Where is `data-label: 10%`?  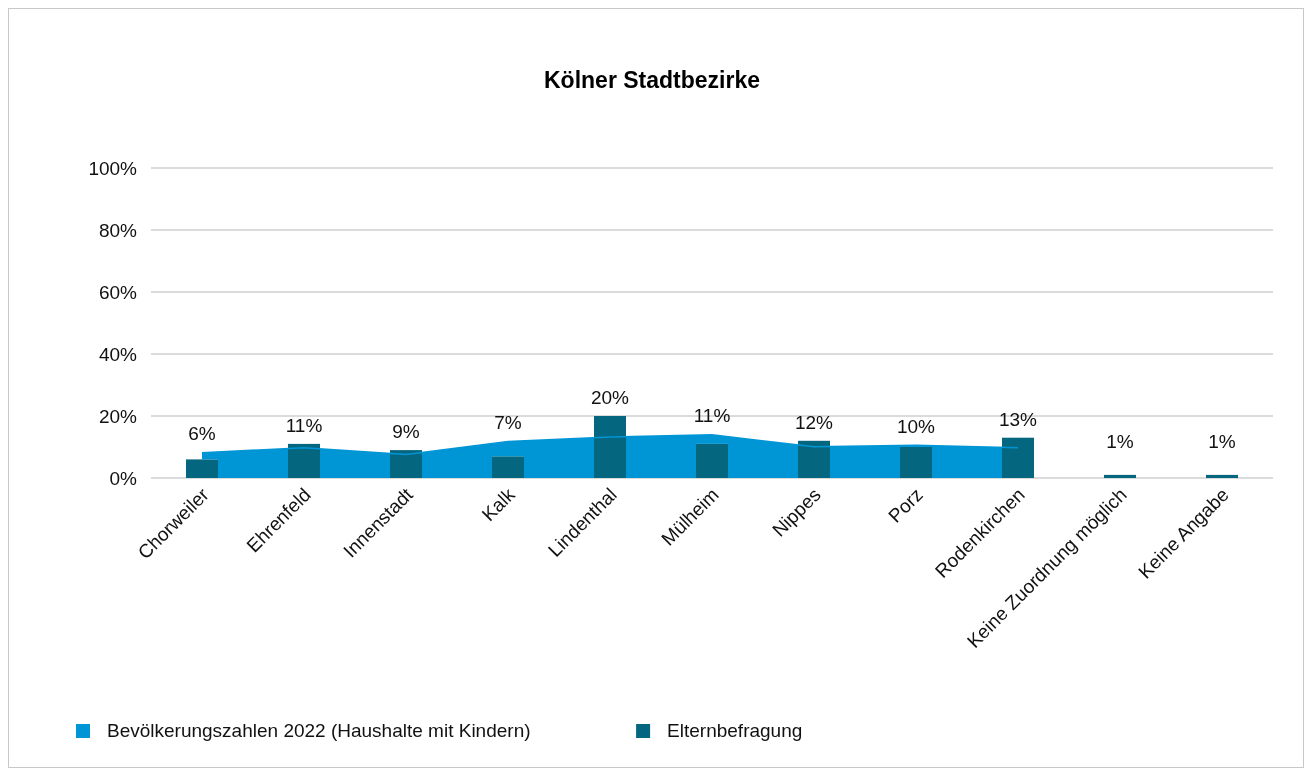 data-label: 10% is located at coordinates (916, 426).